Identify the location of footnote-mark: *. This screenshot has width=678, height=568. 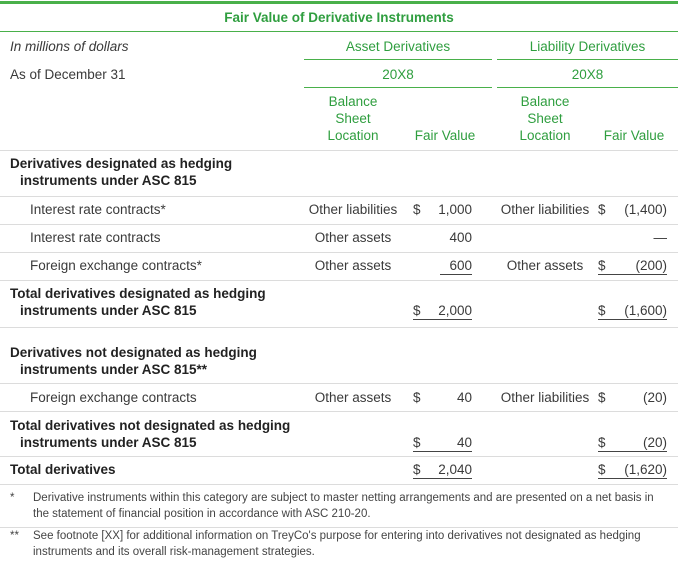
(12, 498).